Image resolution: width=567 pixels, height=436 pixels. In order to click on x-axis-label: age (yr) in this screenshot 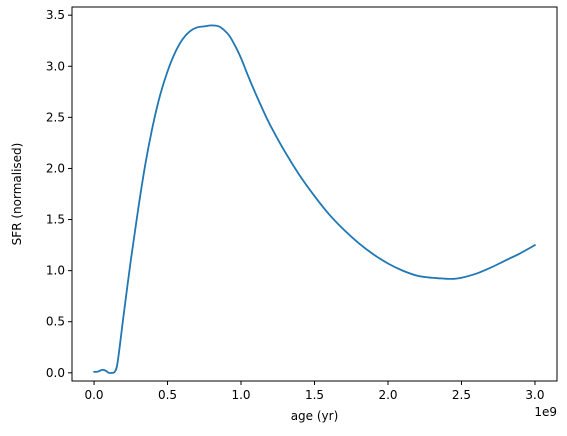, I will do `click(315, 416)`.